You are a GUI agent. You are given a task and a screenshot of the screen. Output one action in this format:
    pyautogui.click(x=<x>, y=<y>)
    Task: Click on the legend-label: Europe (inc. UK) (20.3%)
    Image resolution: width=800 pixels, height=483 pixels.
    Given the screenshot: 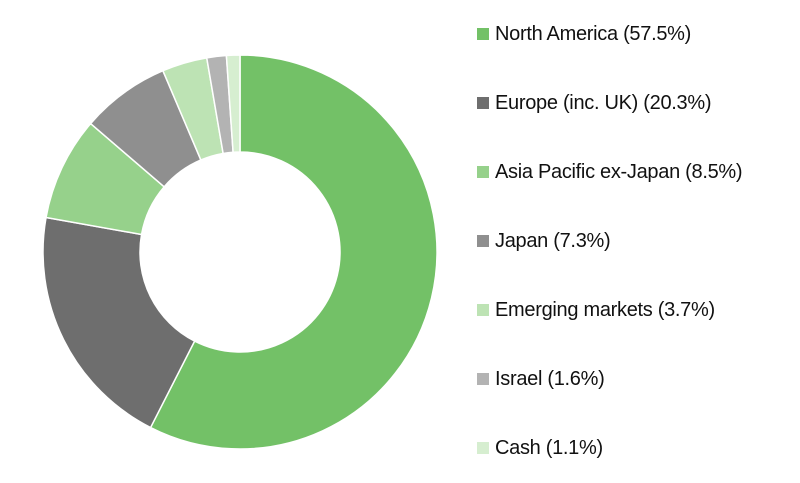 What is the action you would take?
    pyautogui.click(x=603, y=102)
    